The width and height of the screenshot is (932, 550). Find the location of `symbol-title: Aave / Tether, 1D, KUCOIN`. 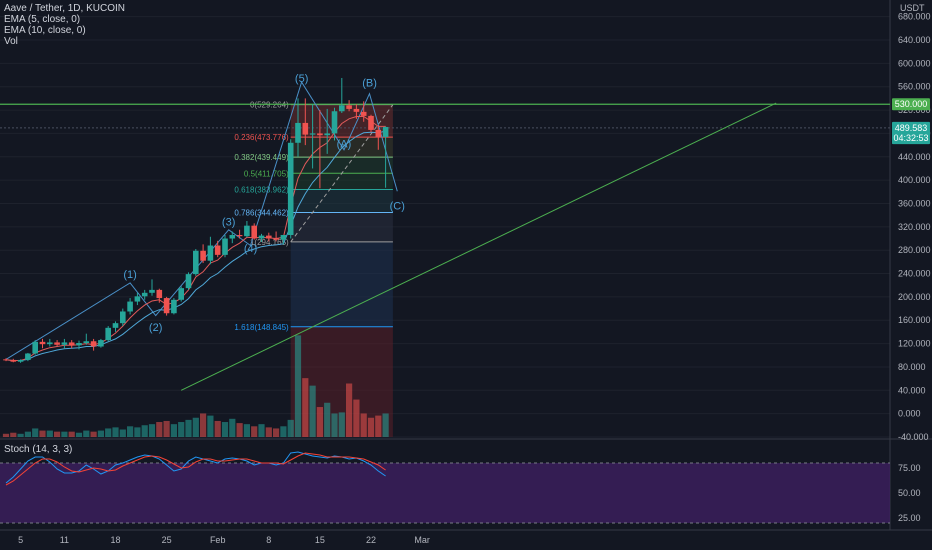

symbol-title: Aave / Tether, 1D, KUCOIN is located at coordinates (64, 8).